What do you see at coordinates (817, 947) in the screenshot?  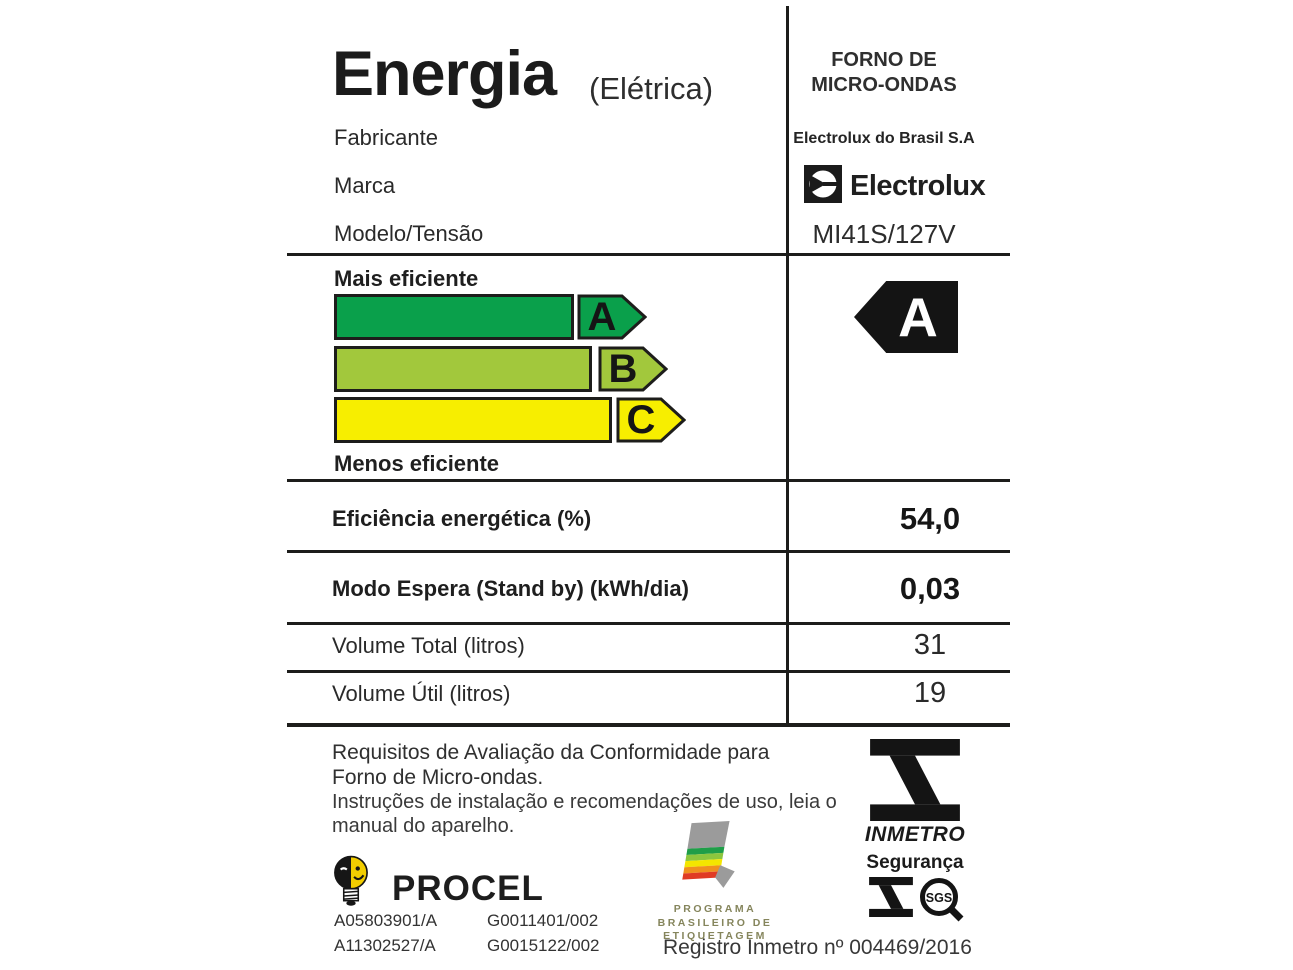 I see `inmetro-registry-number: Registro Inmetro nº 004469/2016` at bounding box center [817, 947].